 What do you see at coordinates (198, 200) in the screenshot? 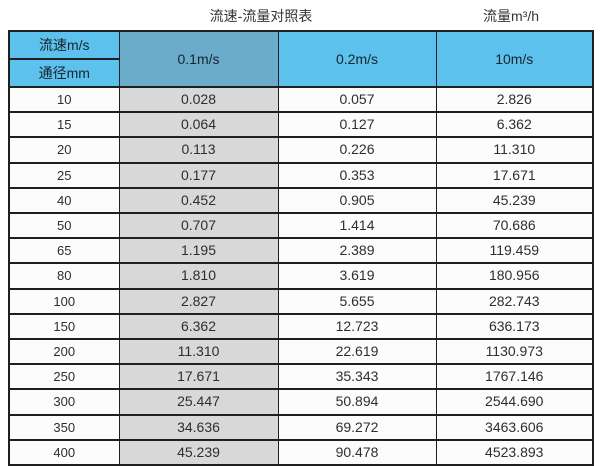
I see `flow-cell: 0.452` at bounding box center [198, 200].